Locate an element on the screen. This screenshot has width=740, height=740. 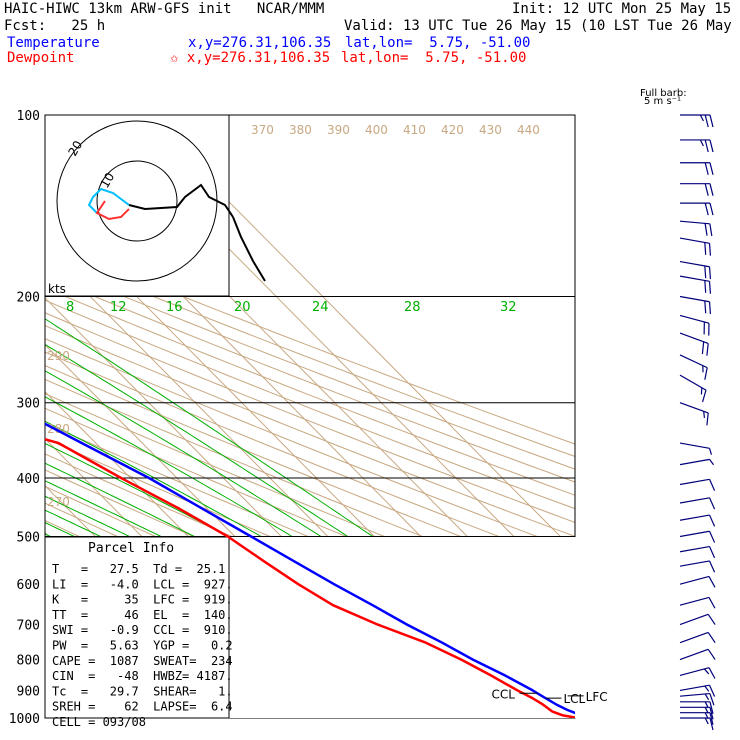
forecast-hour: Fcst: 25 h is located at coordinates (55, 26).